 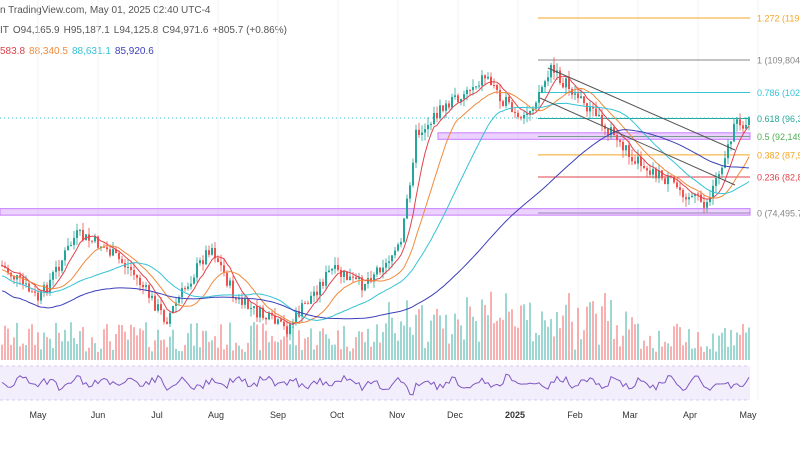 What do you see at coordinates (185, 30) in the screenshot?
I see `ohlc-value: C94,971.6` at bounding box center [185, 30].